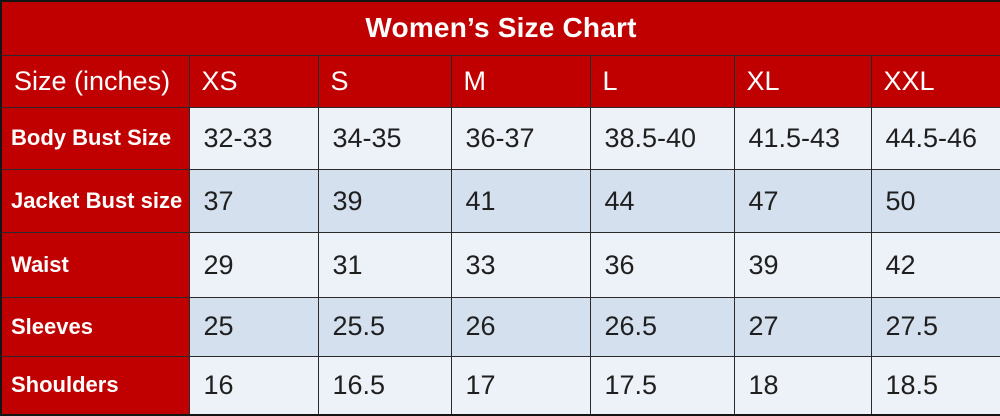  Describe the element at coordinates (662, 265) in the screenshot. I see `cell: 36` at that location.